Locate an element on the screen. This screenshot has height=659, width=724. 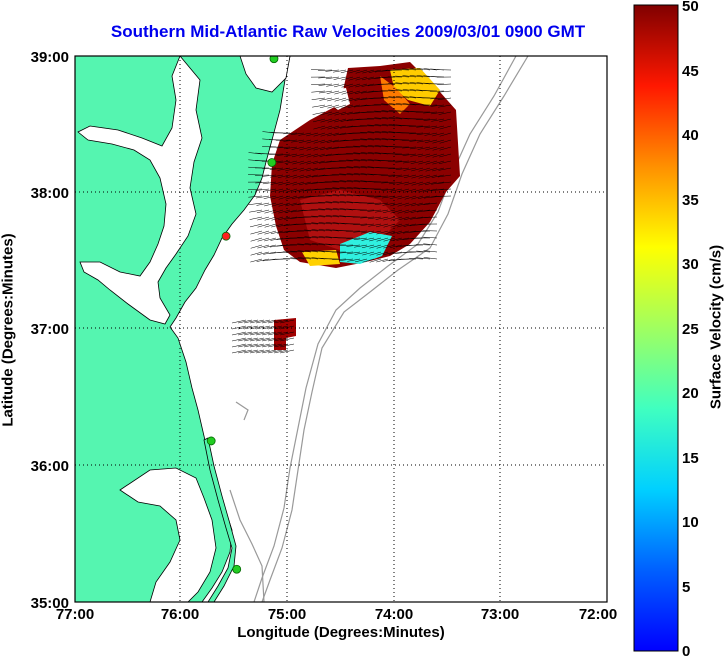
colorbar-tick-label: 20 is located at coordinates (690, 393).